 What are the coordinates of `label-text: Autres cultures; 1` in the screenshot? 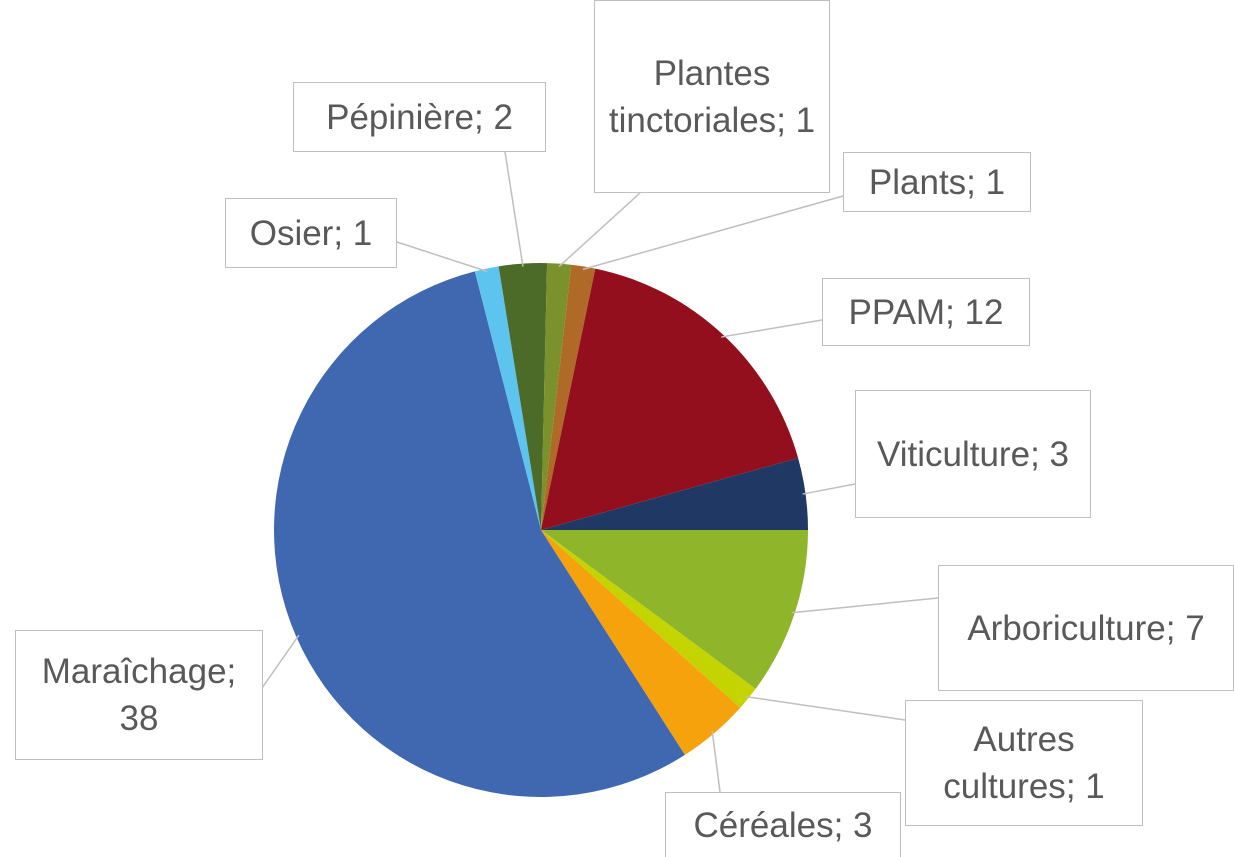 It's located at (1024, 763).